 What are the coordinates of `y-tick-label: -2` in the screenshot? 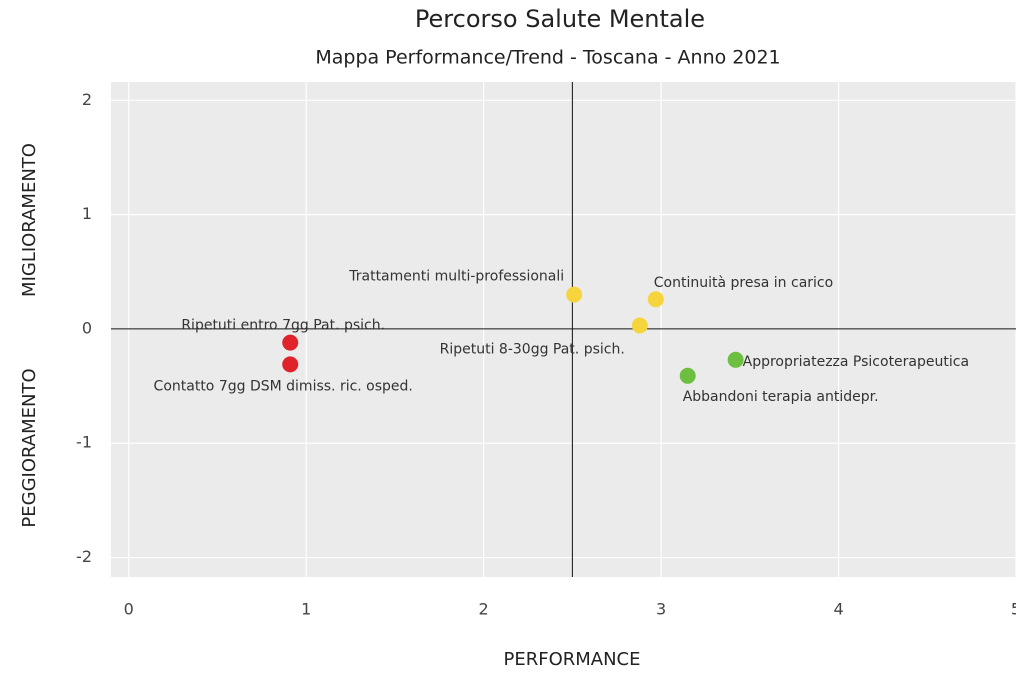 It's located at (84, 556).